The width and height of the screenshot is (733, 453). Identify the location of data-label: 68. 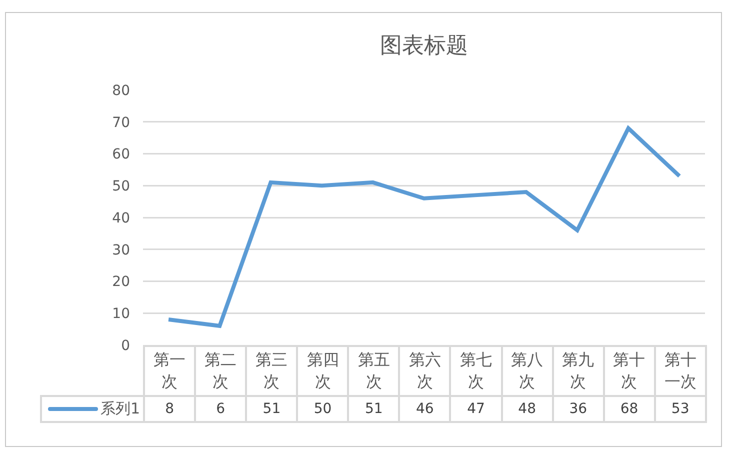
(629, 409).